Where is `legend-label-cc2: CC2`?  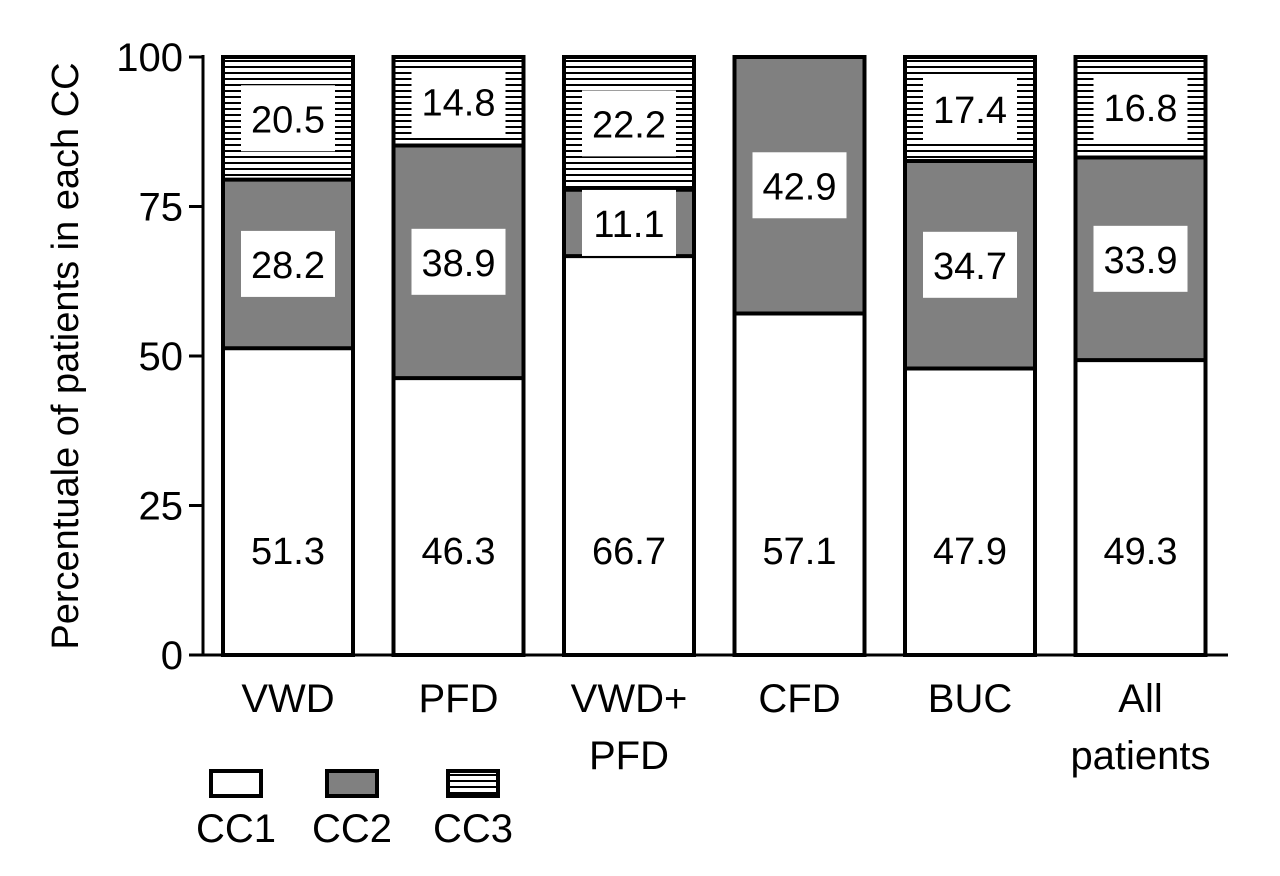
legend-label-cc2: CC2 is located at coordinates (352, 829).